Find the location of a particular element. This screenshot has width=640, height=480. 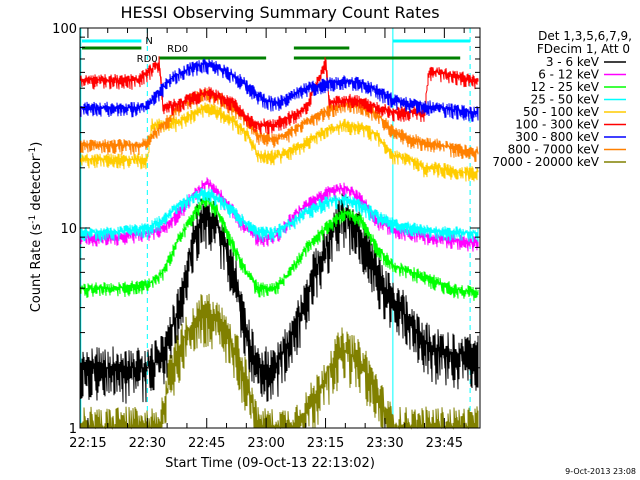

legend-entry-label: 6 - 12 keV is located at coordinates (569, 75).